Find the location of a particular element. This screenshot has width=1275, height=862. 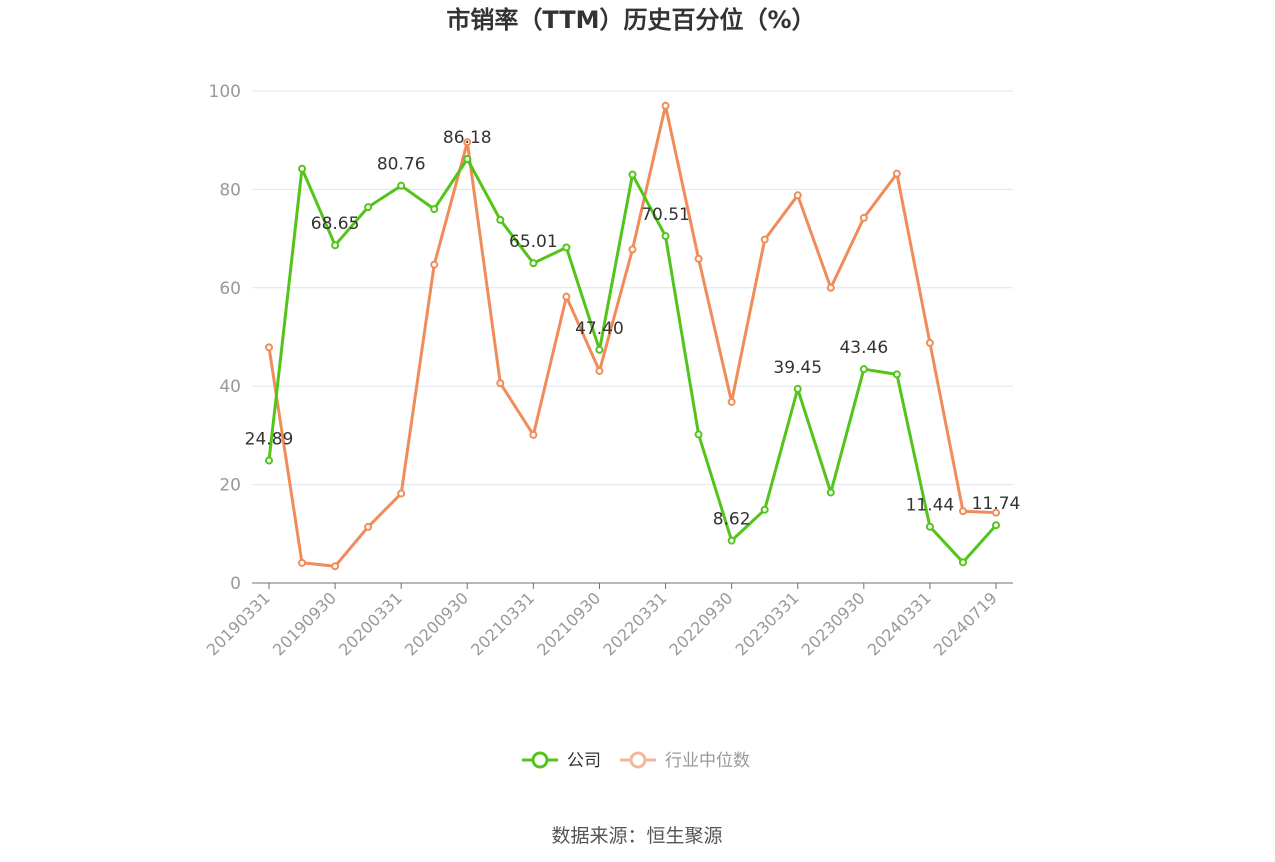

x-tick-label-20190930: 20190930 is located at coordinates (304, 623).